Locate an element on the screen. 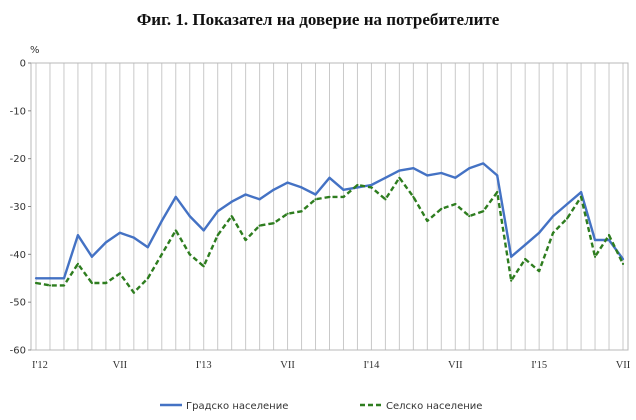 This screenshot has height=420, width=636. y-tick-label: -40 is located at coordinates (18, 255).